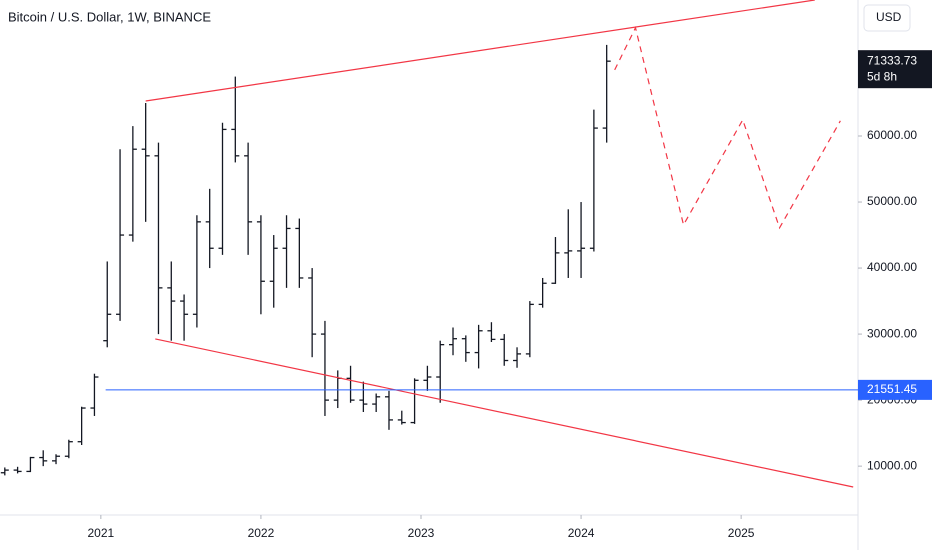 This screenshot has height=550, width=932. Describe the element at coordinates (882, 76) in the screenshot. I see `countdown-label: 5d 8h` at that location.